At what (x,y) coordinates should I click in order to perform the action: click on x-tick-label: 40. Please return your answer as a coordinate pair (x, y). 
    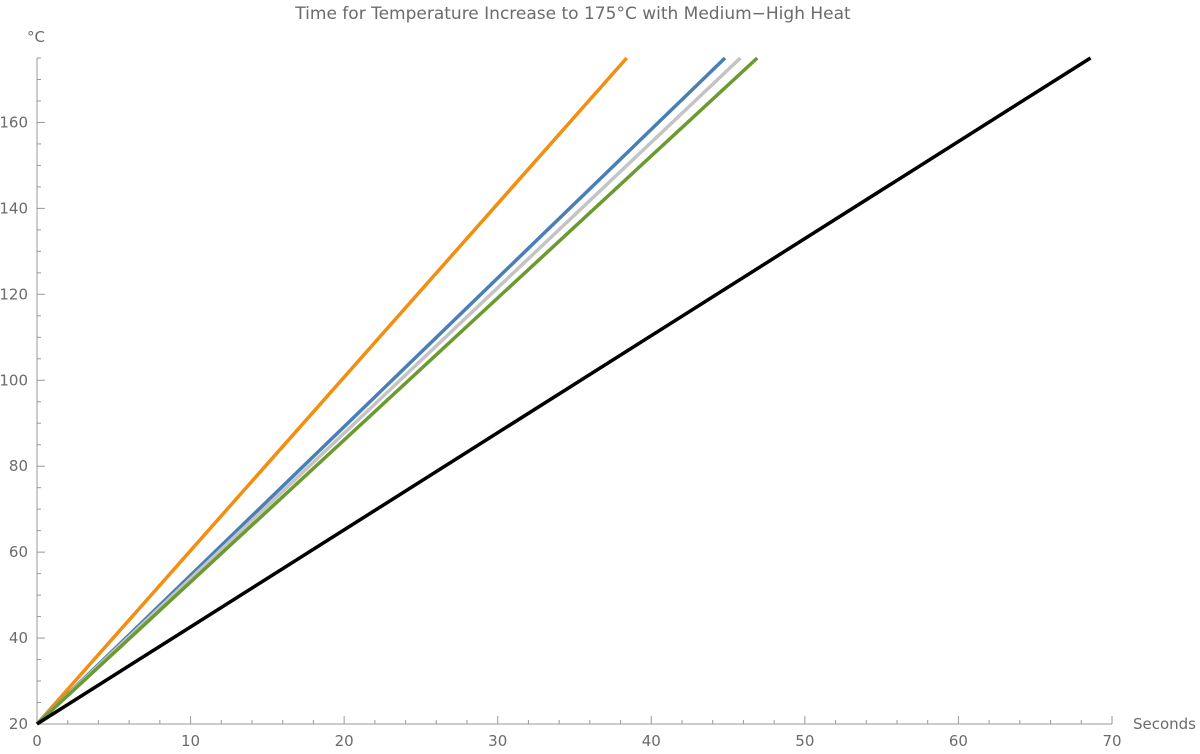
    Looking at the image, I should click on (651, 741).